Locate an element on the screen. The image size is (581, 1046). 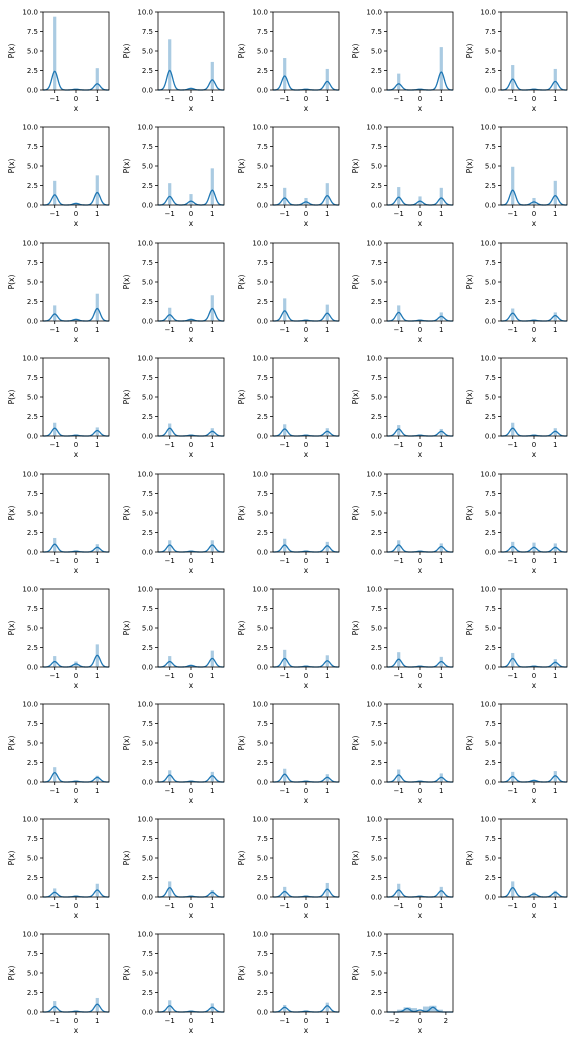
subplot-16: 0.0 2.5 5.0 7.5 10.0 −1 0 1 x P(x) is located at coordinates (58, 407).